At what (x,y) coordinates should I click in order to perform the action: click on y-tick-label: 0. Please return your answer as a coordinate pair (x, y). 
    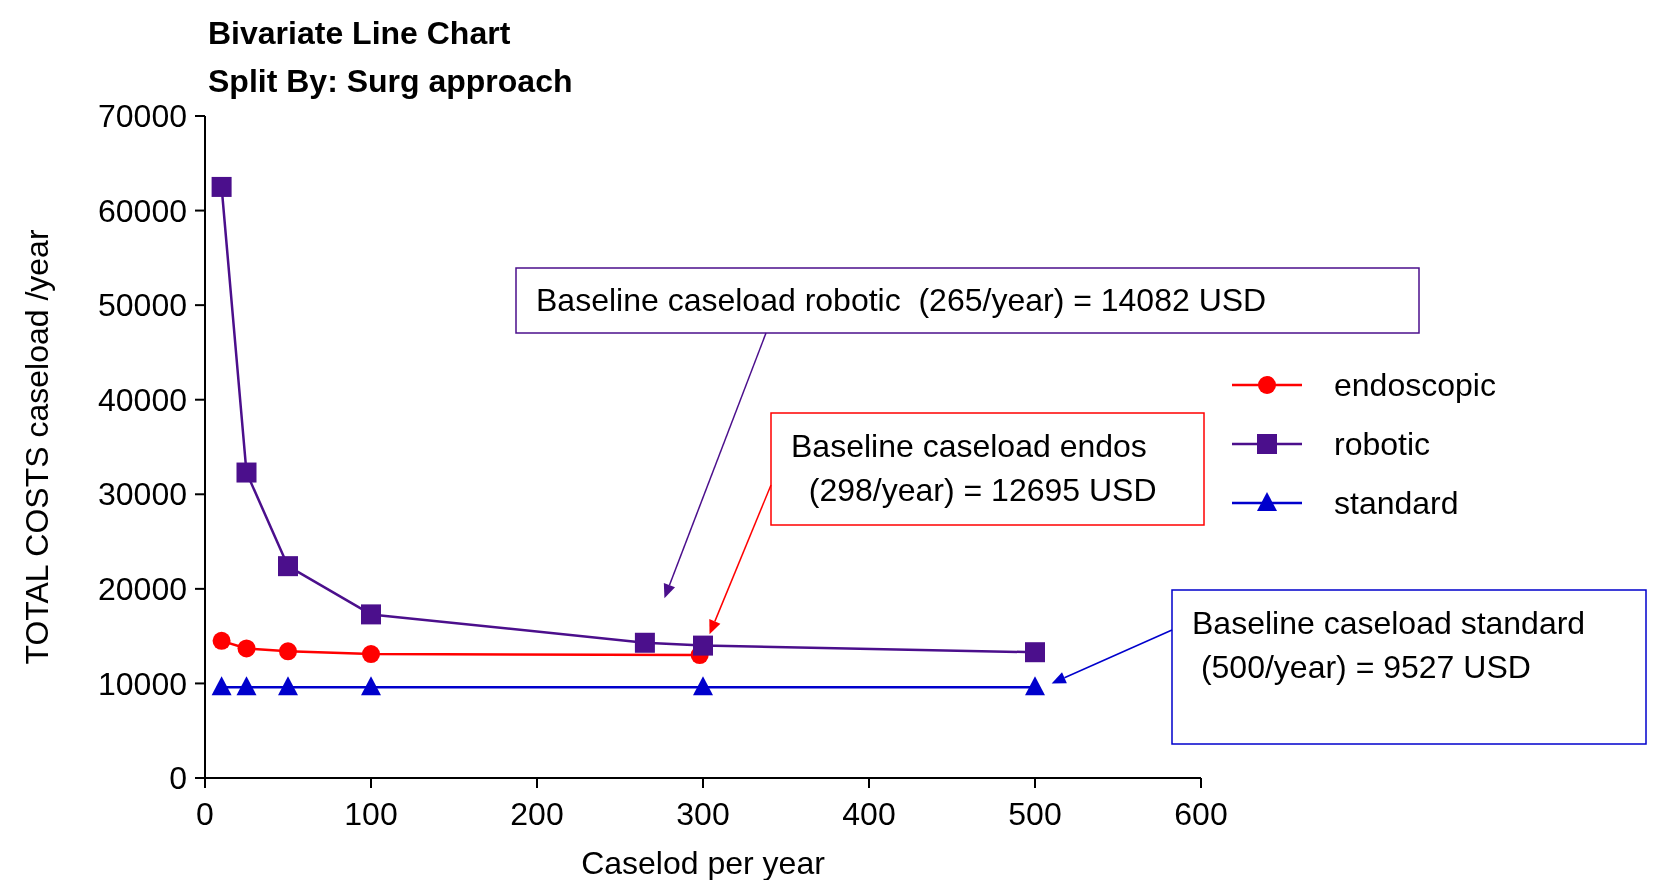
    Looking at the image, I should click on (178, 778).